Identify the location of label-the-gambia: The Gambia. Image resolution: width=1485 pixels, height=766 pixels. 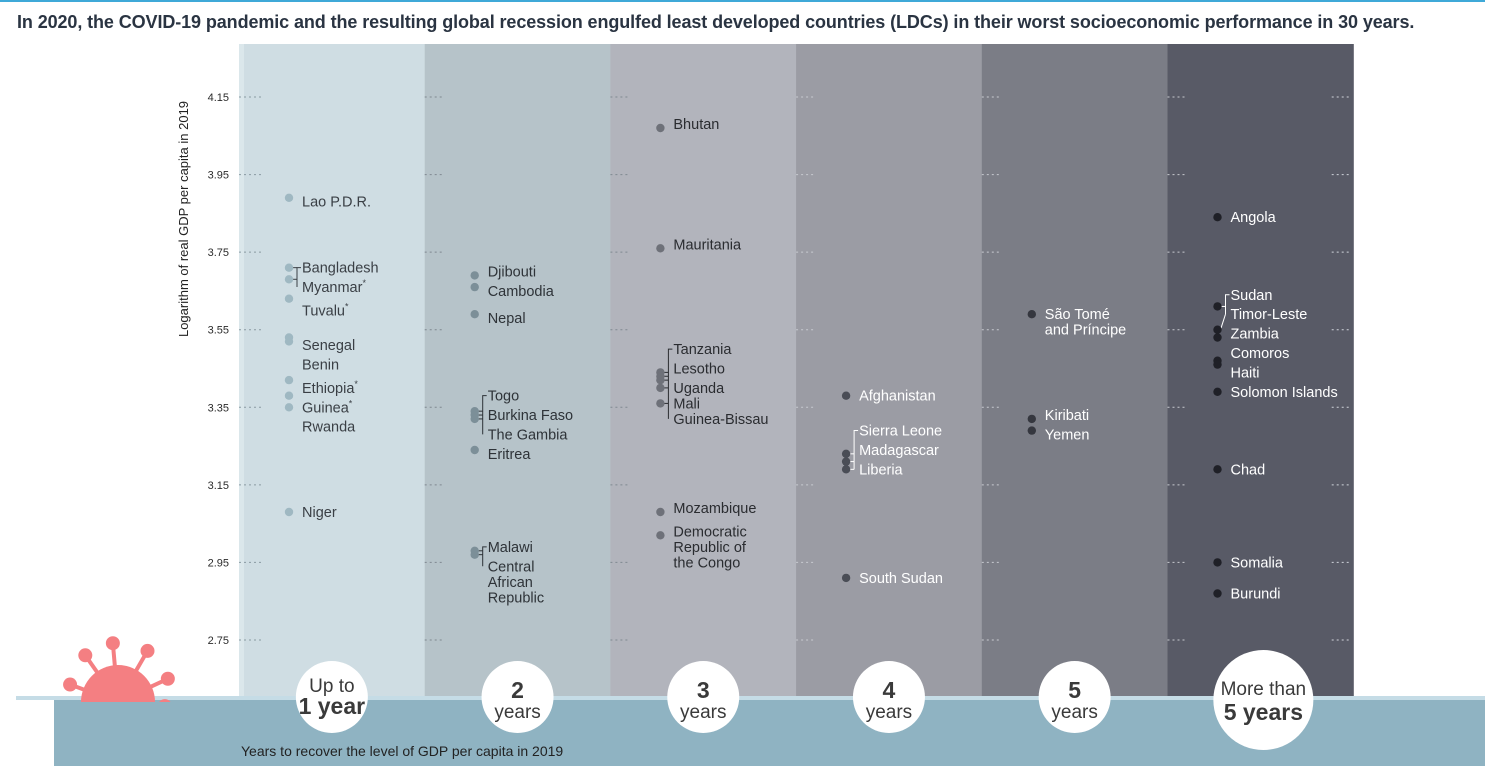
(528, 435).